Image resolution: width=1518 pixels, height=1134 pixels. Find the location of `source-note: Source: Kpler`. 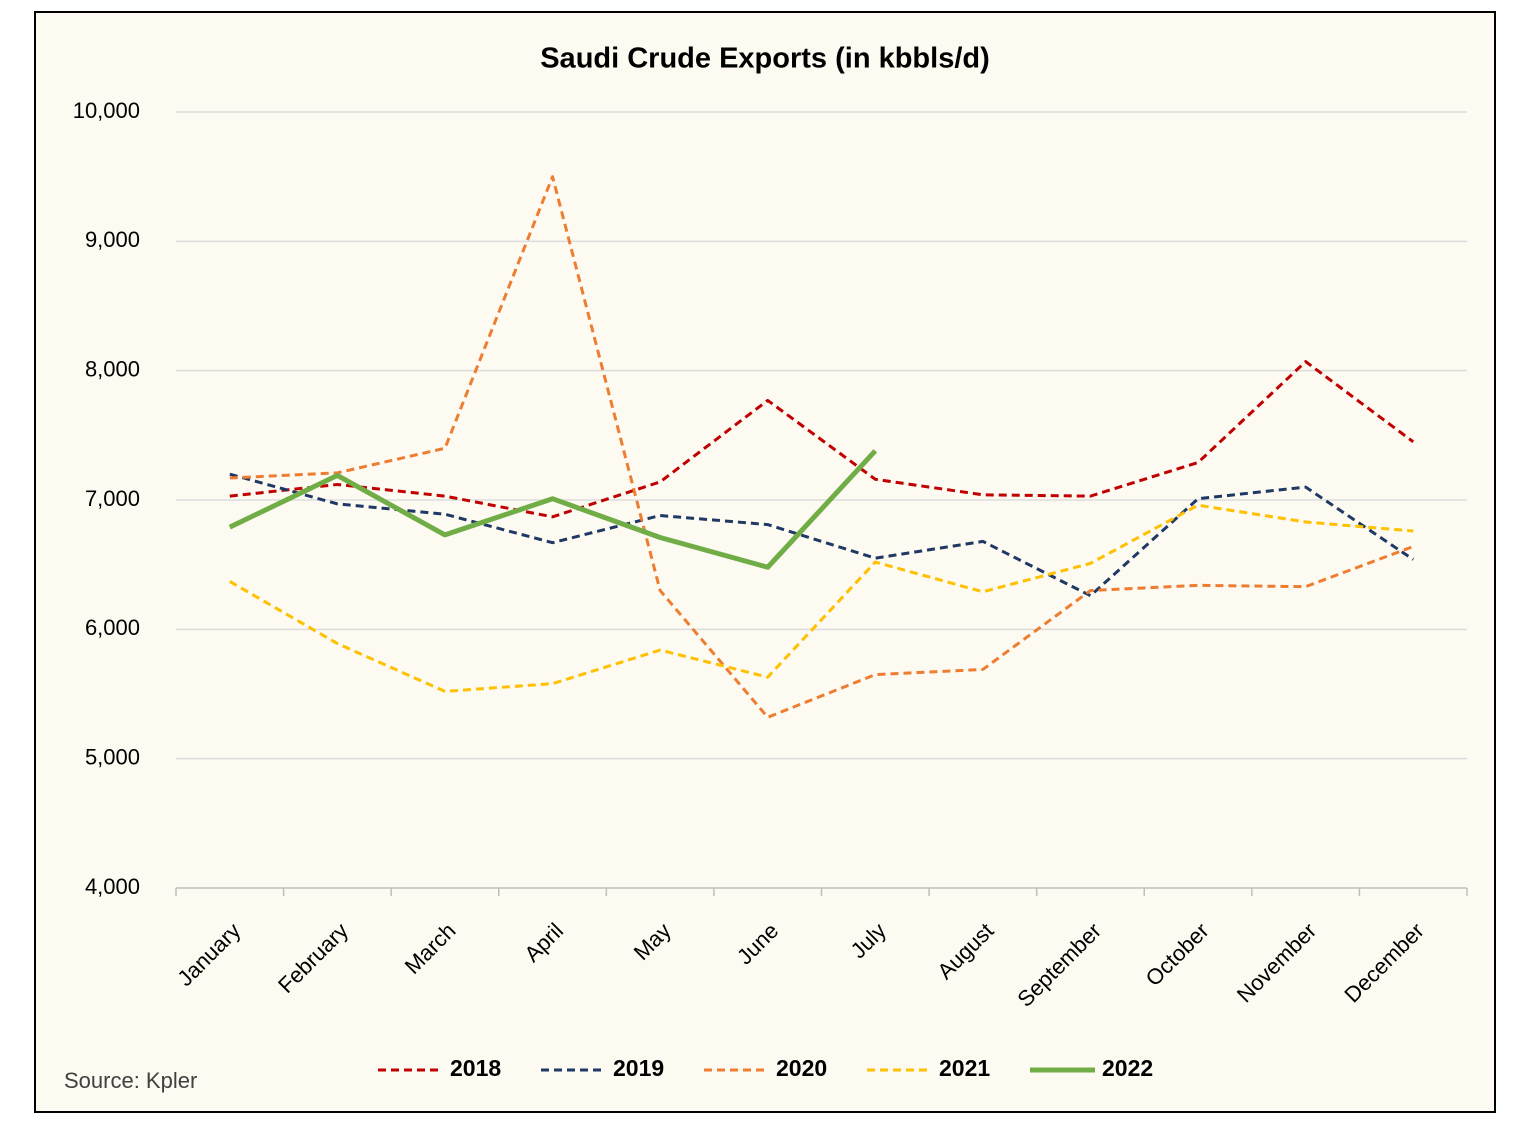

source-note: Source: Kpler is located at coordinates (130, 1080).